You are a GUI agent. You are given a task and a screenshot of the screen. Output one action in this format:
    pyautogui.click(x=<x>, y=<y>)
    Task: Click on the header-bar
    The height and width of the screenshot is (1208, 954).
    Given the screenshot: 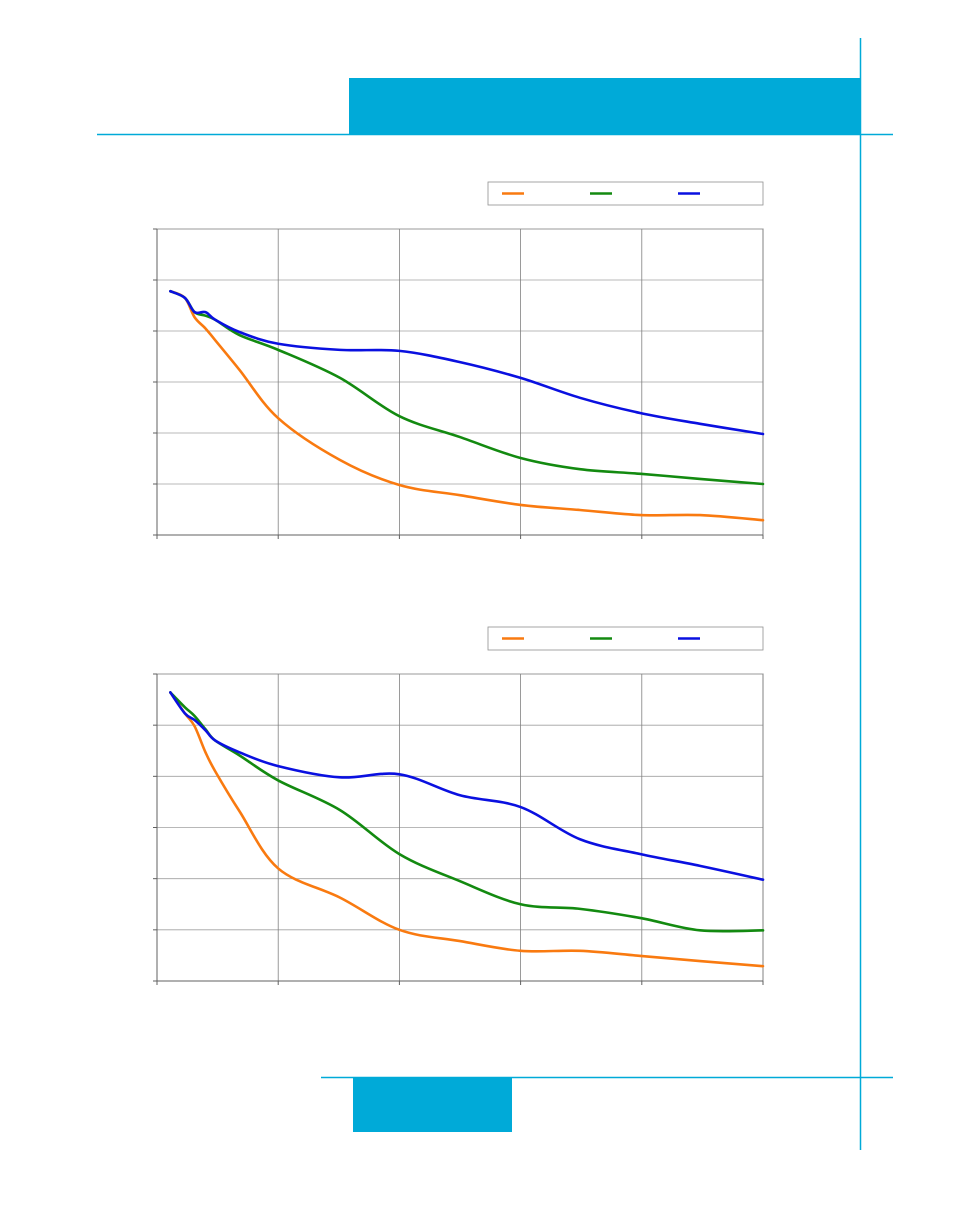 What is the action you would take?
    pyautogui.click(x=604, y=106)
    